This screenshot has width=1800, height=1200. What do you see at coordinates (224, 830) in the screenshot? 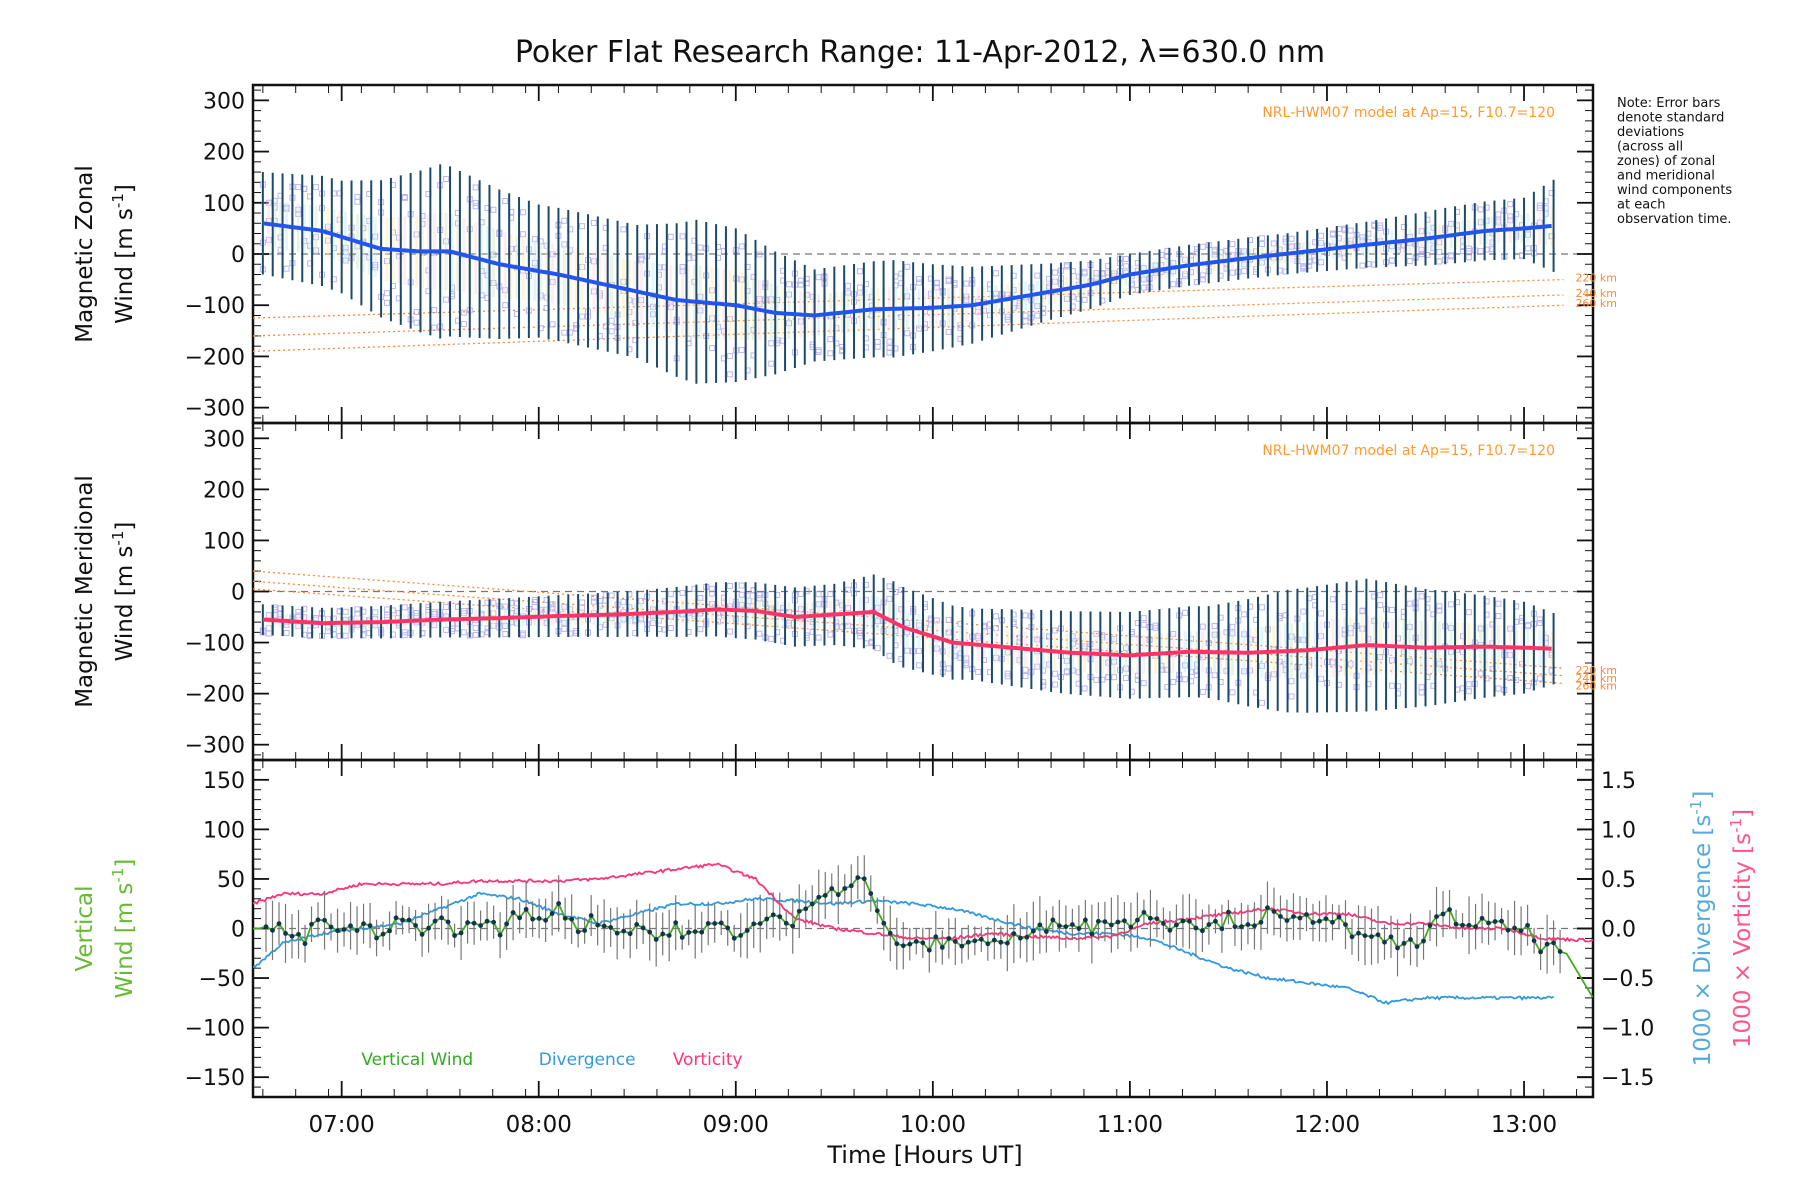
I see `y-tick-label: 100` at bounding box center [224, 830].